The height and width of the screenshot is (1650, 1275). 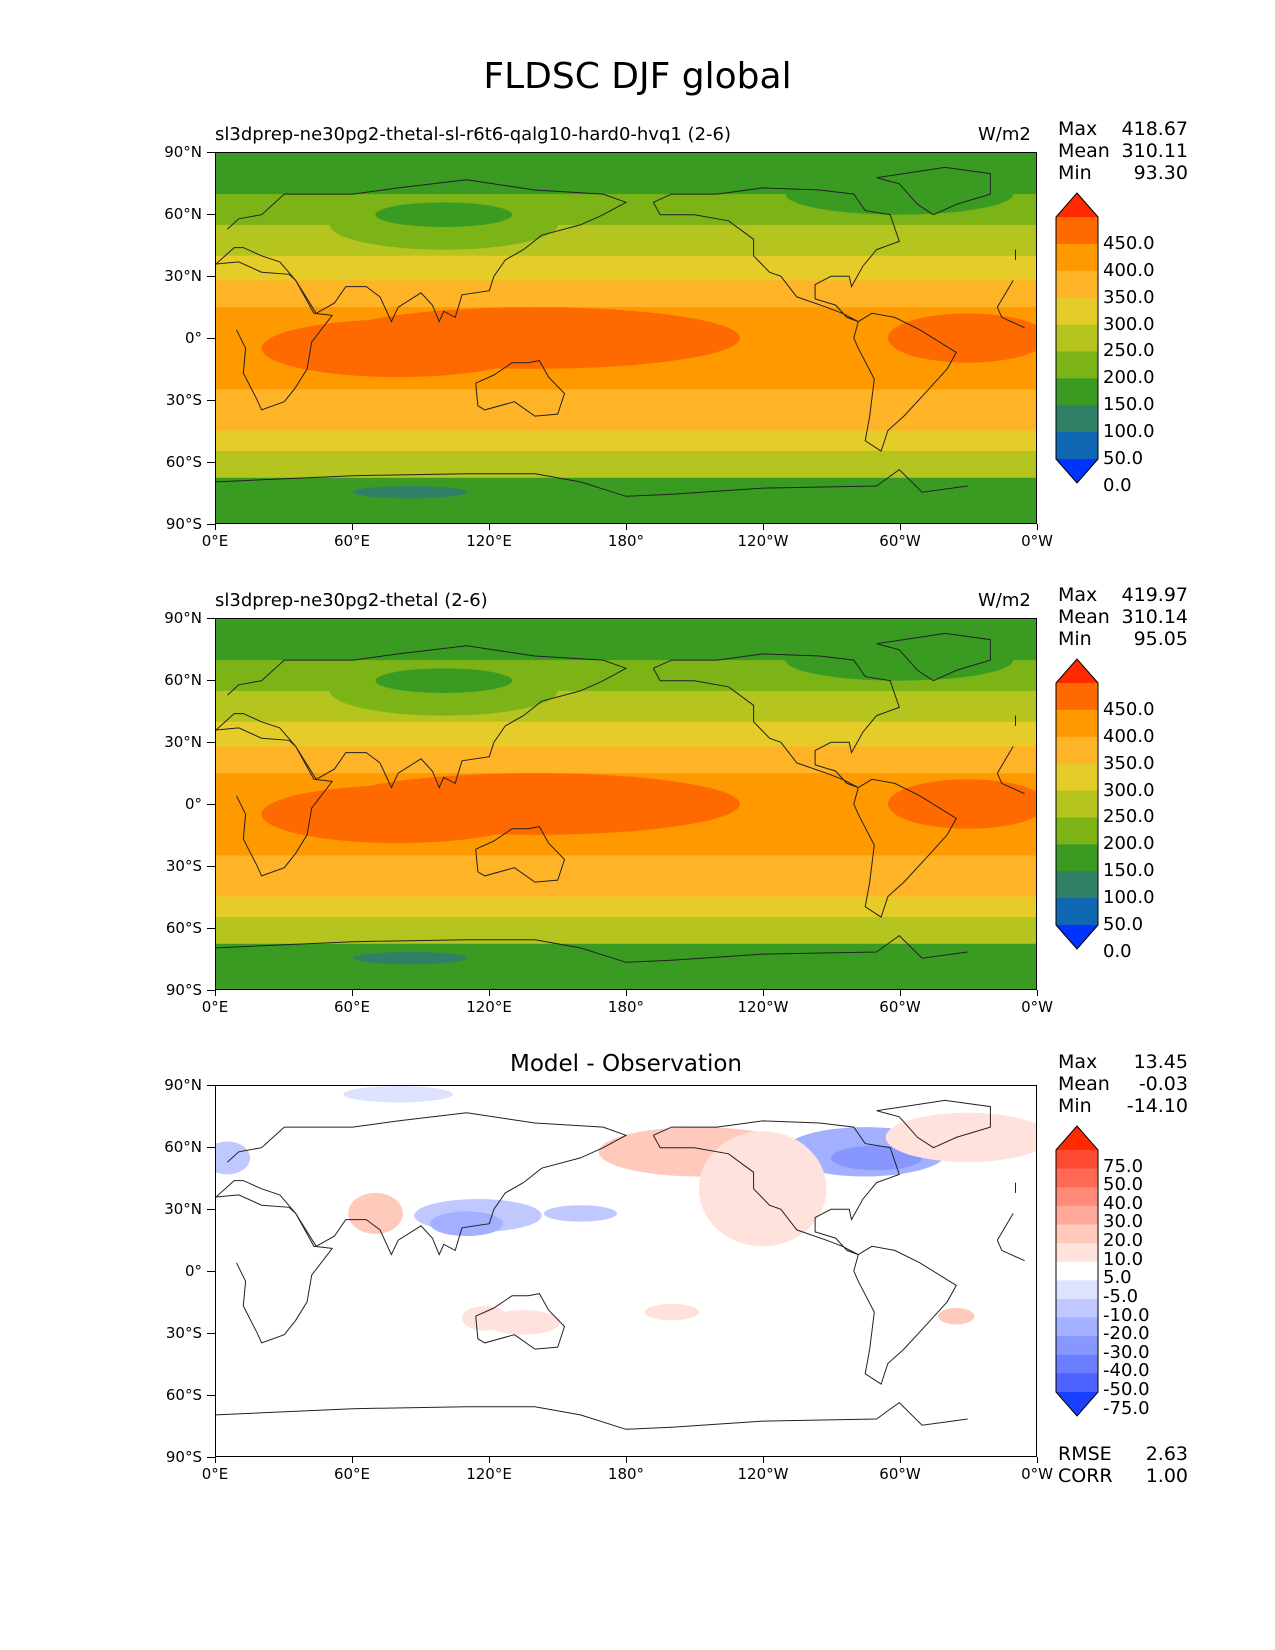 I want to click on y-tick-label: 0°, so click(x=193, y=338).